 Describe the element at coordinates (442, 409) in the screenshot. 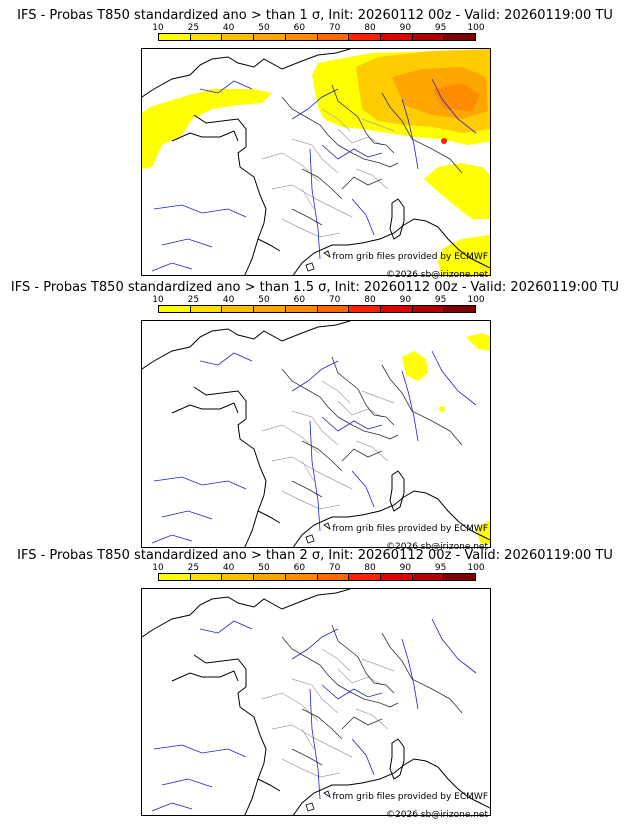

I see `probability-spot` at that location.